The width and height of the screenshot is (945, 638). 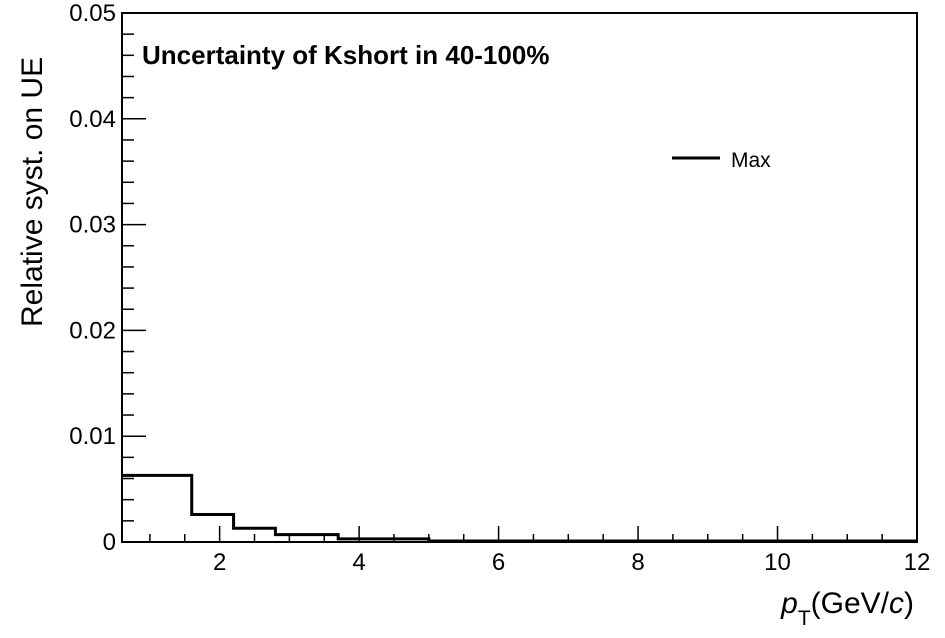 What do you see at coordinates (345, 55) in the screenshot?
I see `chart-title: Uncertainty of Kshort in 40-100%` at bounding box center [345, 55].